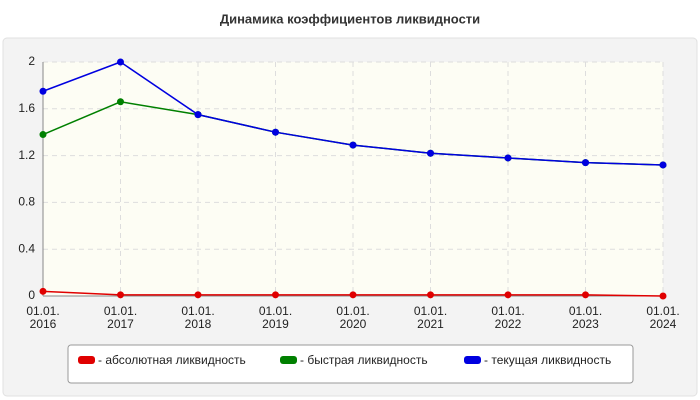 Image resolution: width=700 pixels, height=400 pixels. What do you see at coordinates (26, 248) in the screenshot?
I see `y-tick-label: 0.4` at bounding box center [26, 248].